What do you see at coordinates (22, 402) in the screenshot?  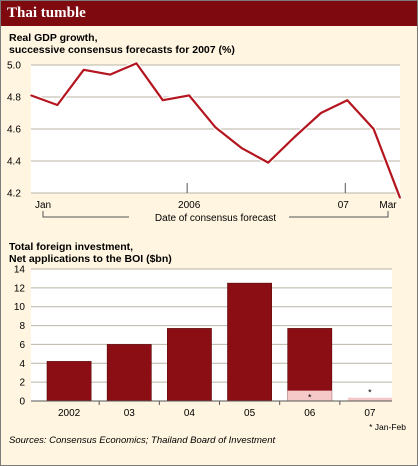 I see `investment-y-tick-label: 0` at bounding box center [22, 402].